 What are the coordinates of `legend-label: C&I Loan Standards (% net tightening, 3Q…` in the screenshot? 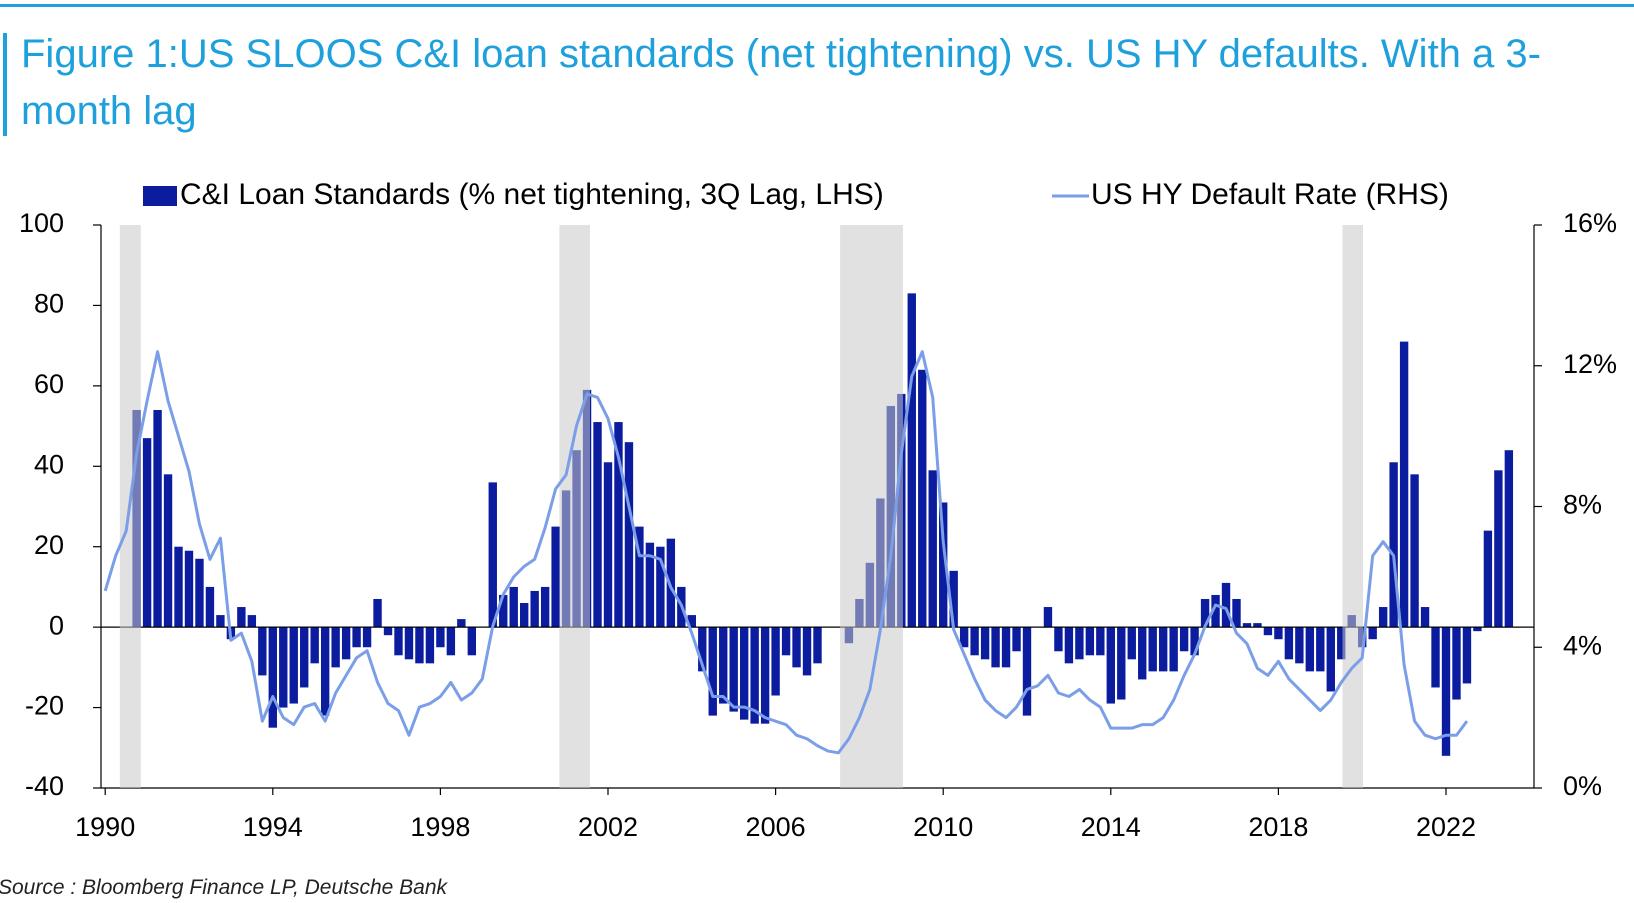 It's located at (532, 194).